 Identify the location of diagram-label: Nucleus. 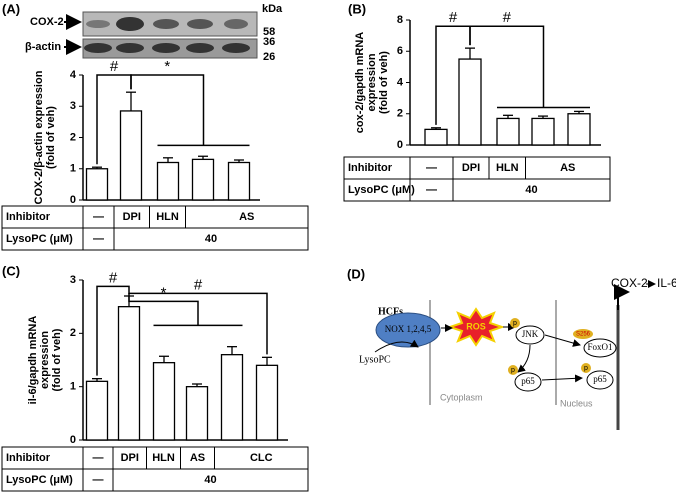
(576, 403).